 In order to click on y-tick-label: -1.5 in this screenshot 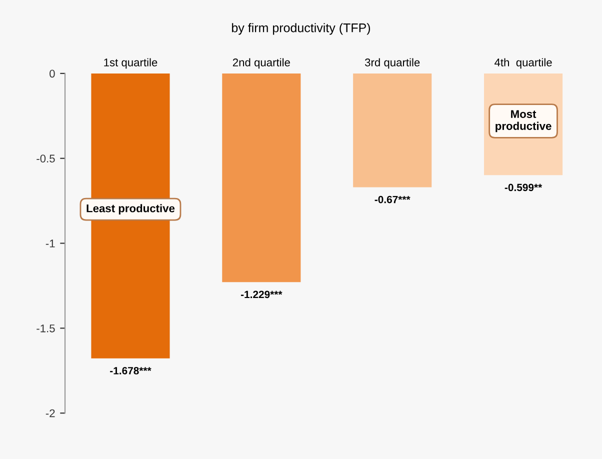, I will do `click(45, 328)`.